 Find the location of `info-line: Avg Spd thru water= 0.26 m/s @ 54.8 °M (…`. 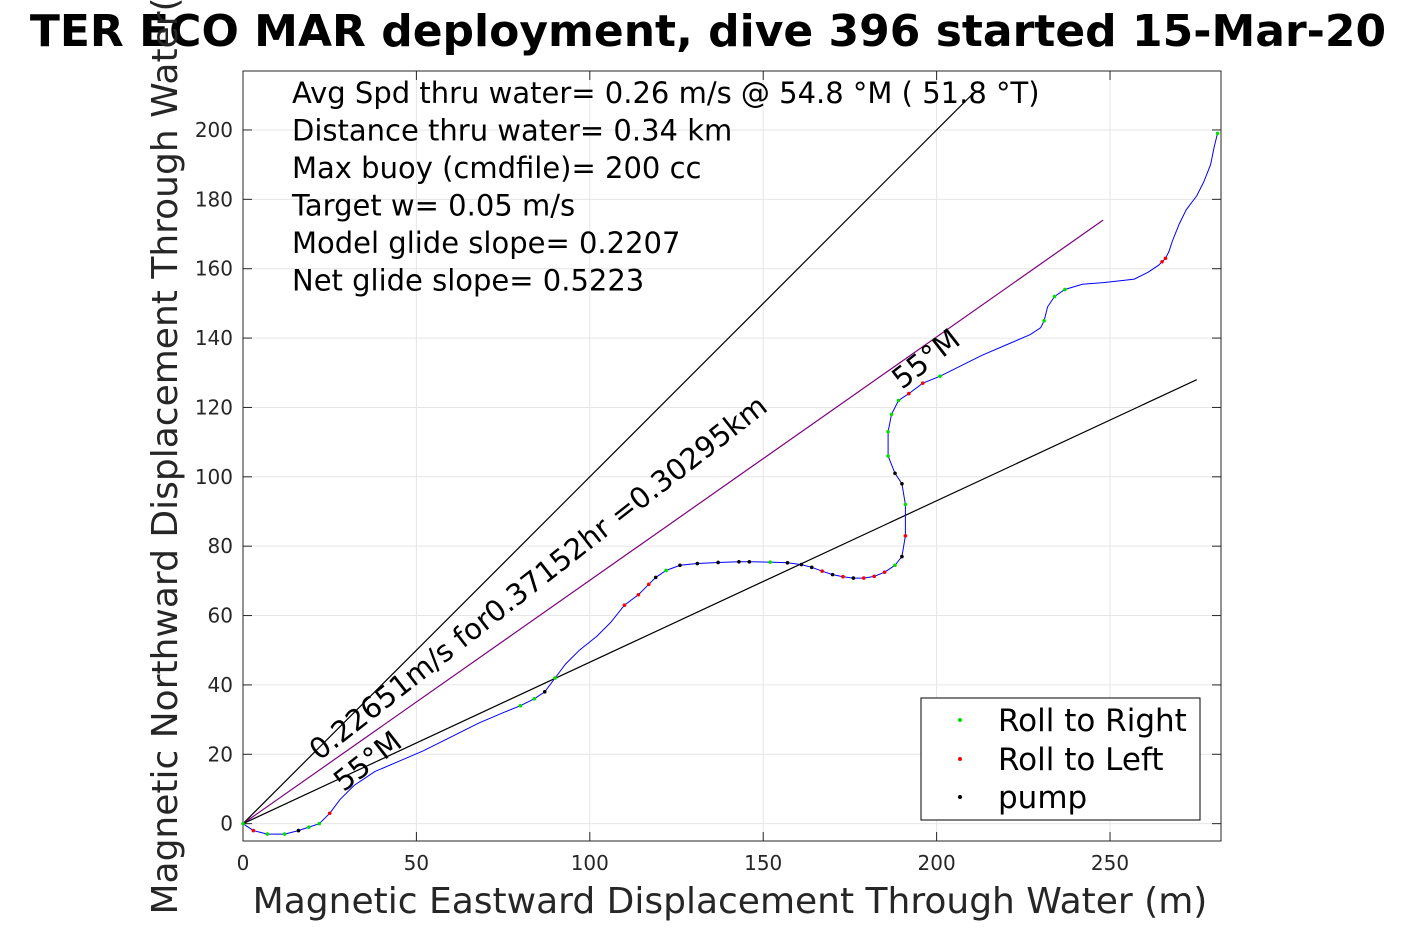

info-line: Avg Spd thru water= 0.26 m/s @ 54.8 °M (… is located at coordinates (666, 93).